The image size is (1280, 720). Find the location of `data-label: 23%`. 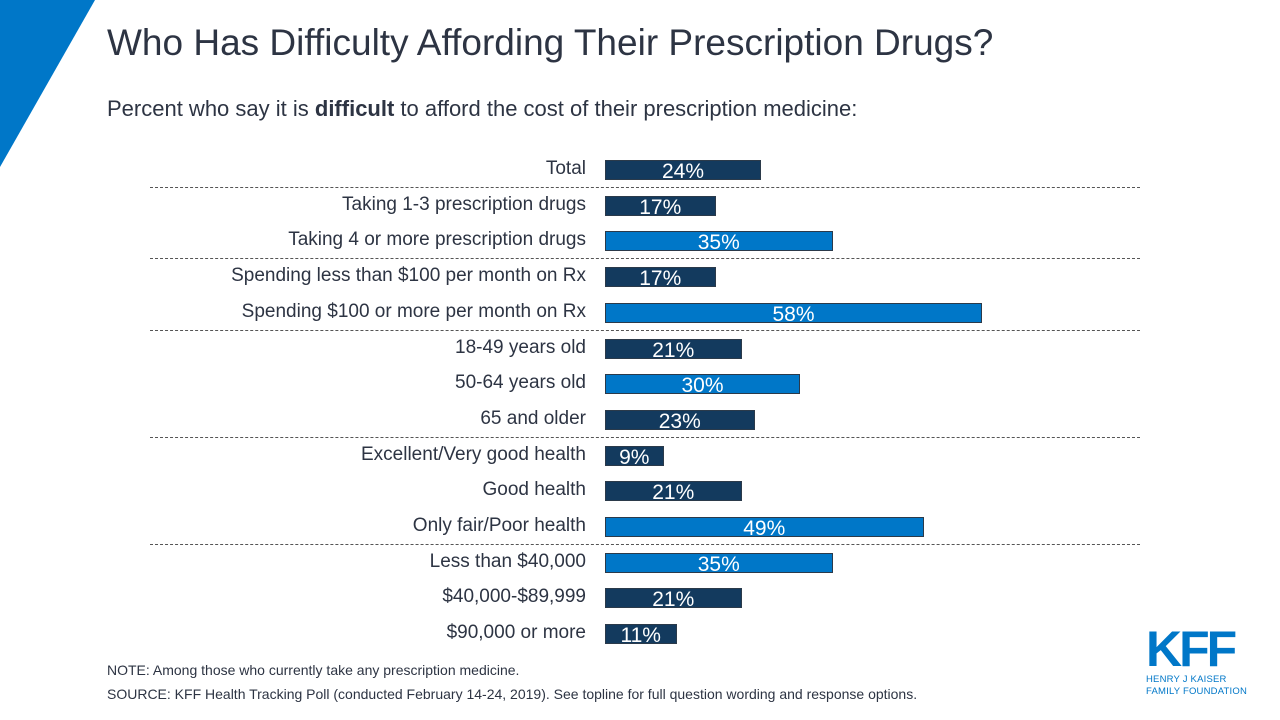

data-label: 23% is located at coordinates (679, 421).